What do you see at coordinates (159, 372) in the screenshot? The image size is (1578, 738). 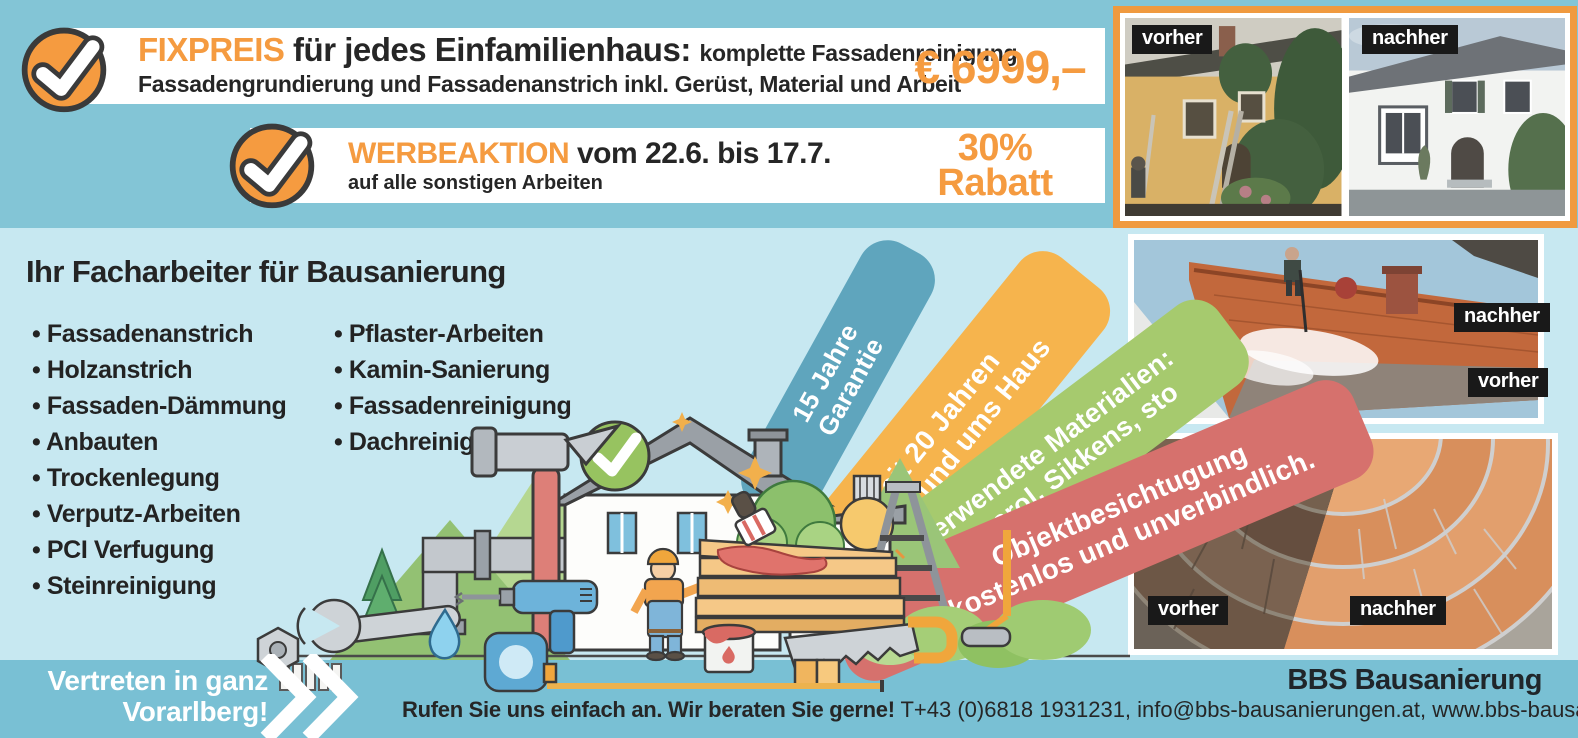 I see `service-item: Holzanstrich` at bounding box center [159, 372].